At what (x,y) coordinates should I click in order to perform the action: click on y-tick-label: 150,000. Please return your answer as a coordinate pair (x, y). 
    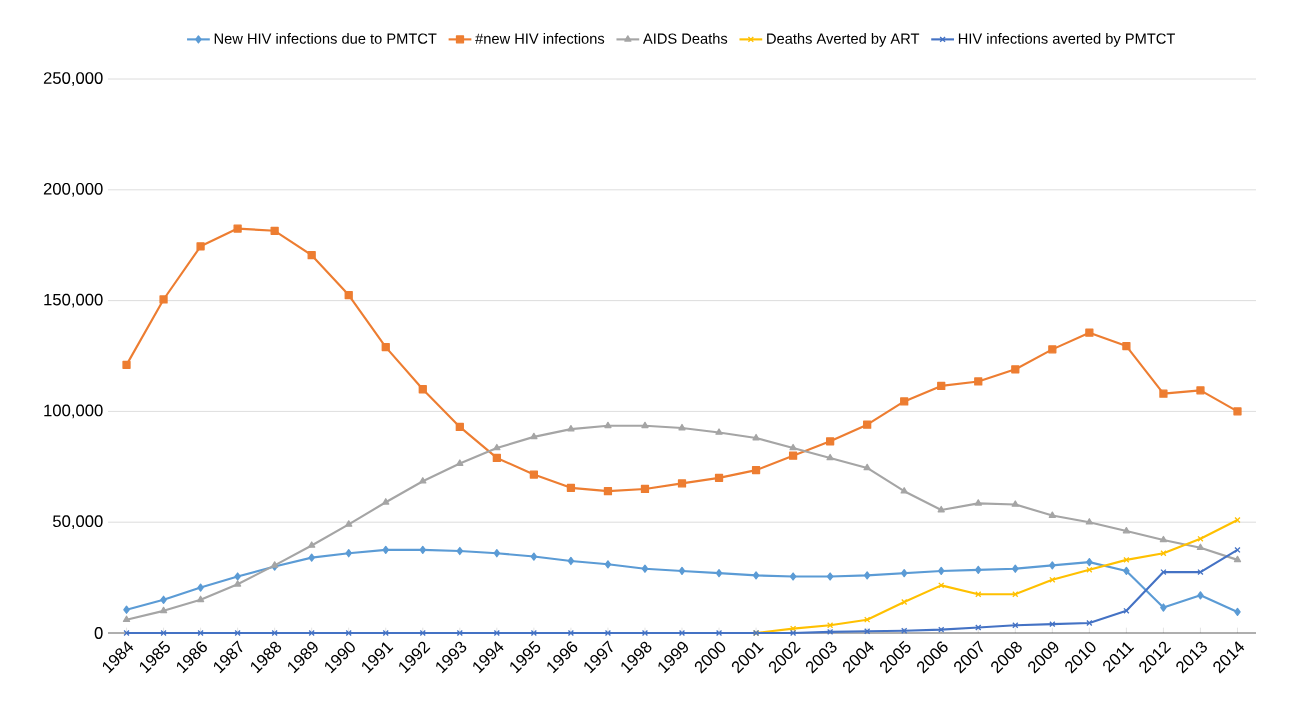
    Looking at the image, I should click on (73, 300).